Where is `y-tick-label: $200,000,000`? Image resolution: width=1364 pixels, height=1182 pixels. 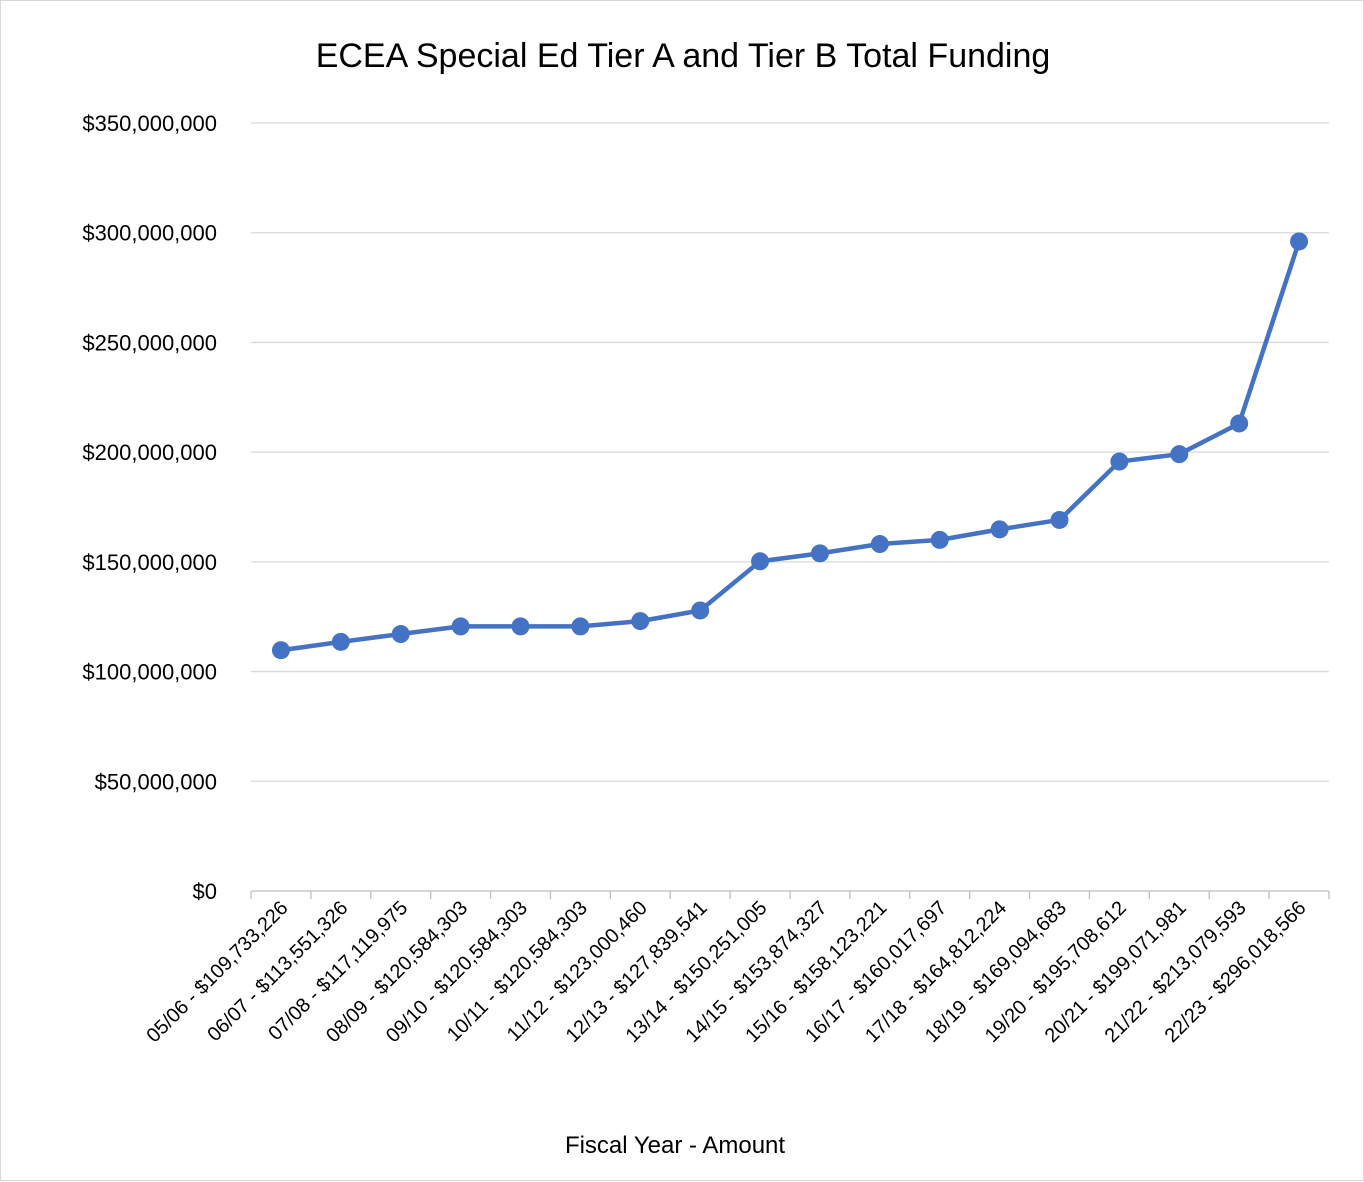 y-tick-label: $200,000,000 is located at coordinates (149, 452).